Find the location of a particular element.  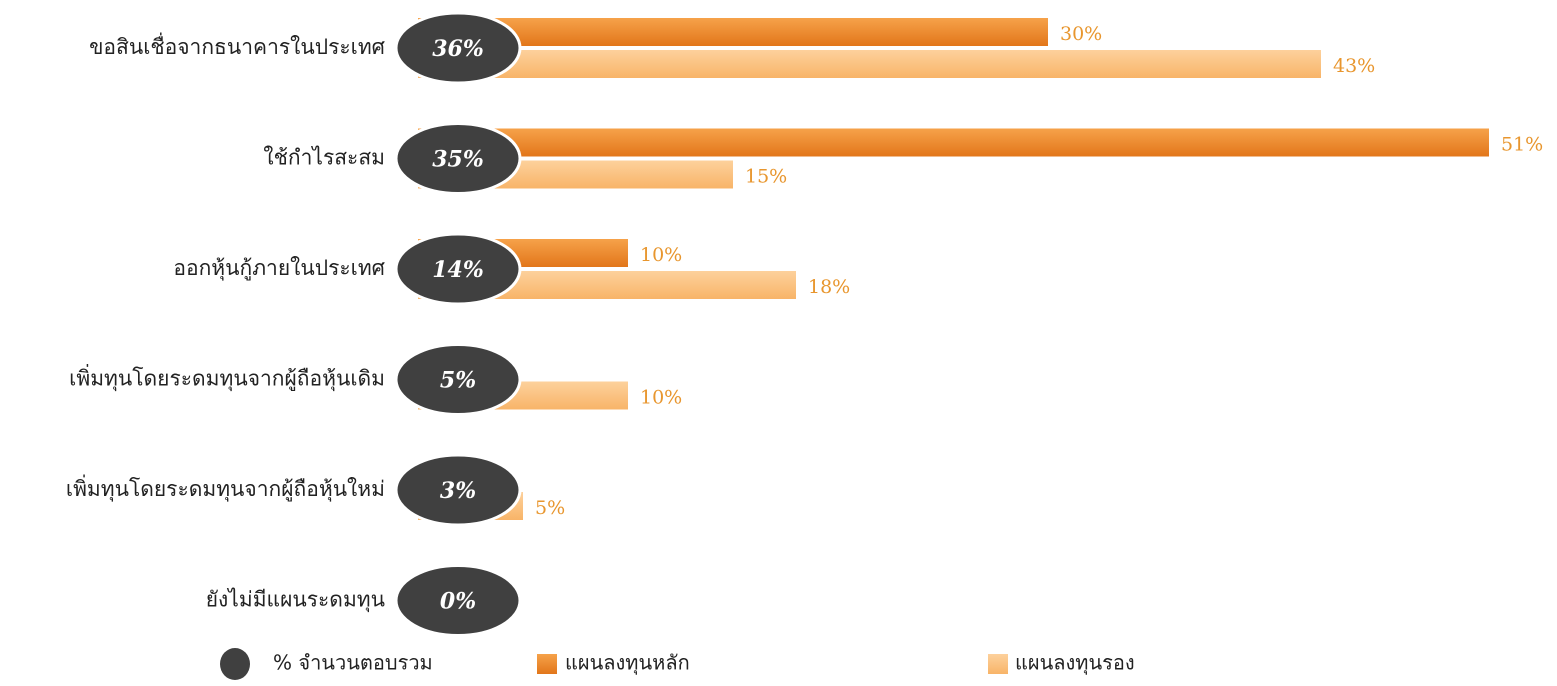

value-label: 51% is located at coordinates (1522, 145).